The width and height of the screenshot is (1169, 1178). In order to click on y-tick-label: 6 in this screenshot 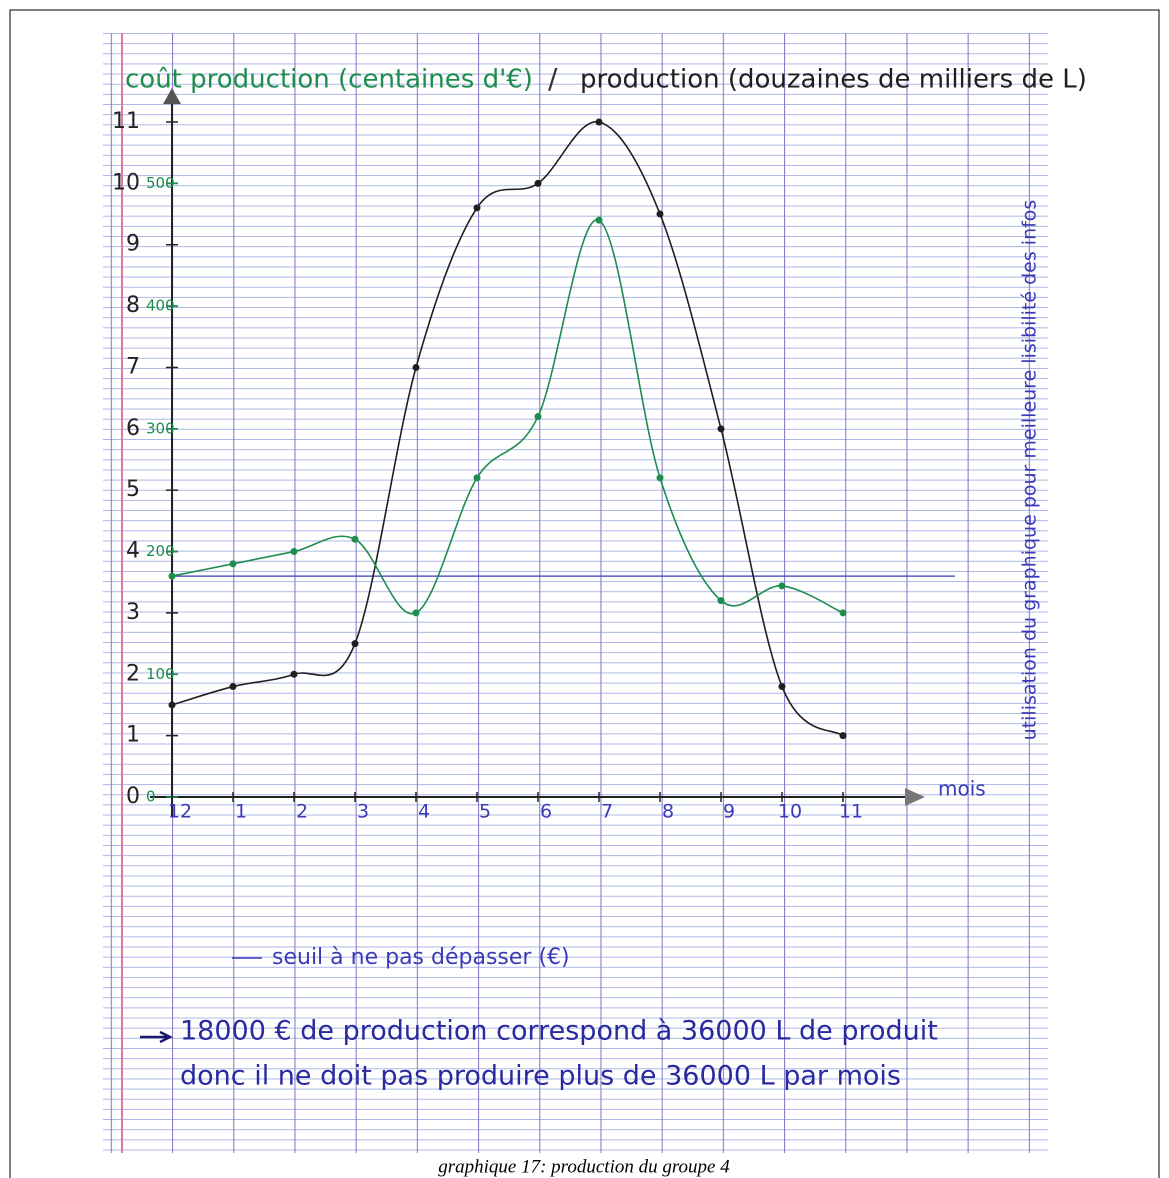, I will do `click(133, 428)`.